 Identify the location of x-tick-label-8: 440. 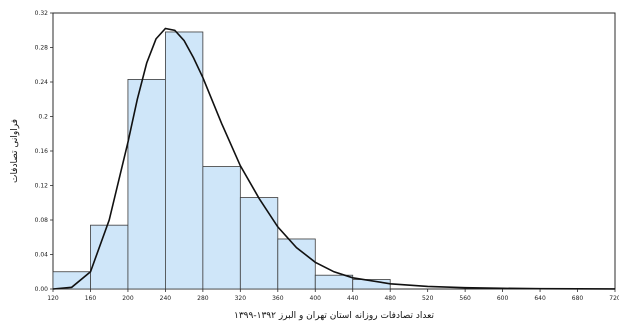
(353, 298).